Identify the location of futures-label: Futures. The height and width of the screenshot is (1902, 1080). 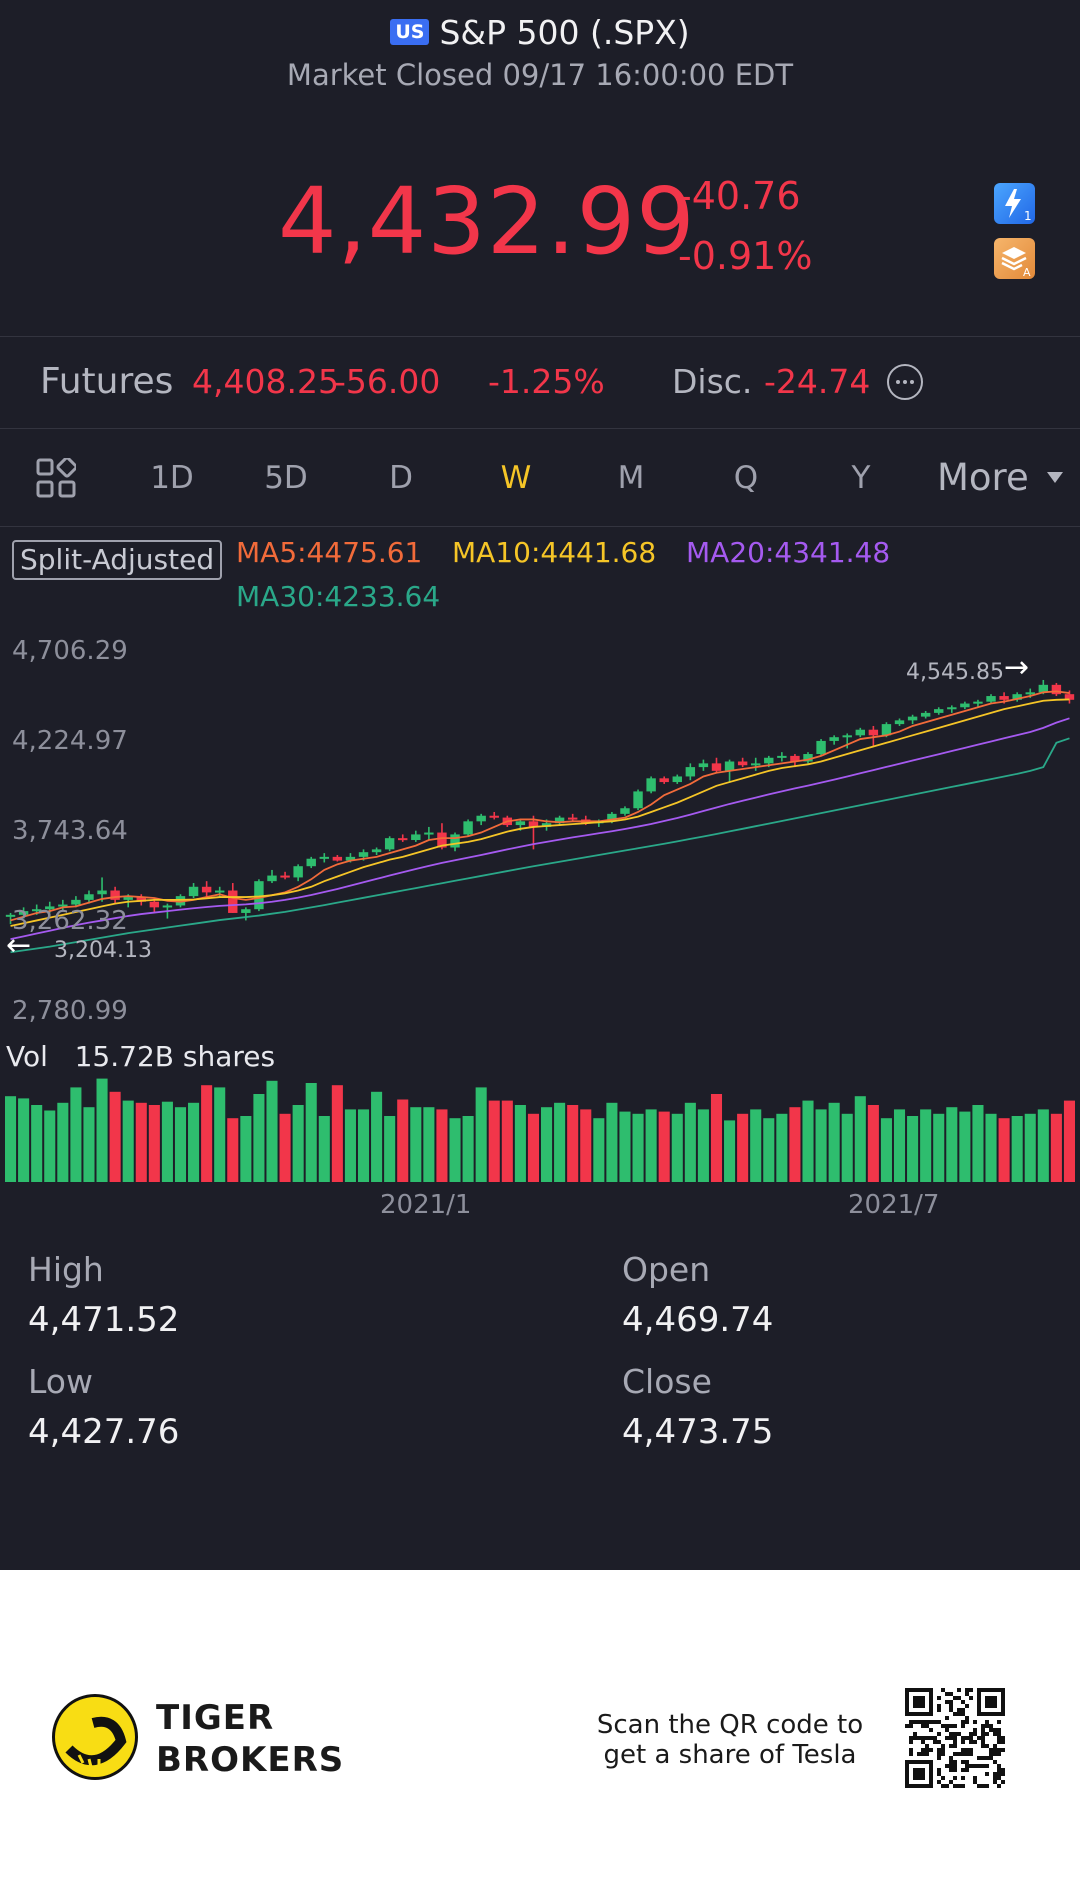
(107, 381).